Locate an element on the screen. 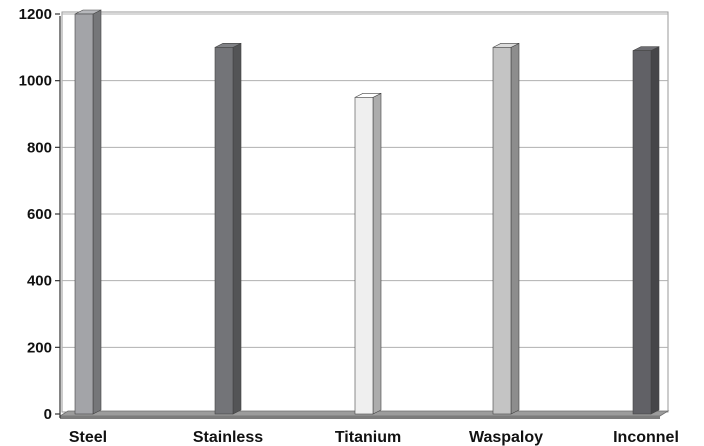 The image size is (704, 446). y-axis: 0 200 400 600 800 1000 1200 is located at coordinates (40, 214).